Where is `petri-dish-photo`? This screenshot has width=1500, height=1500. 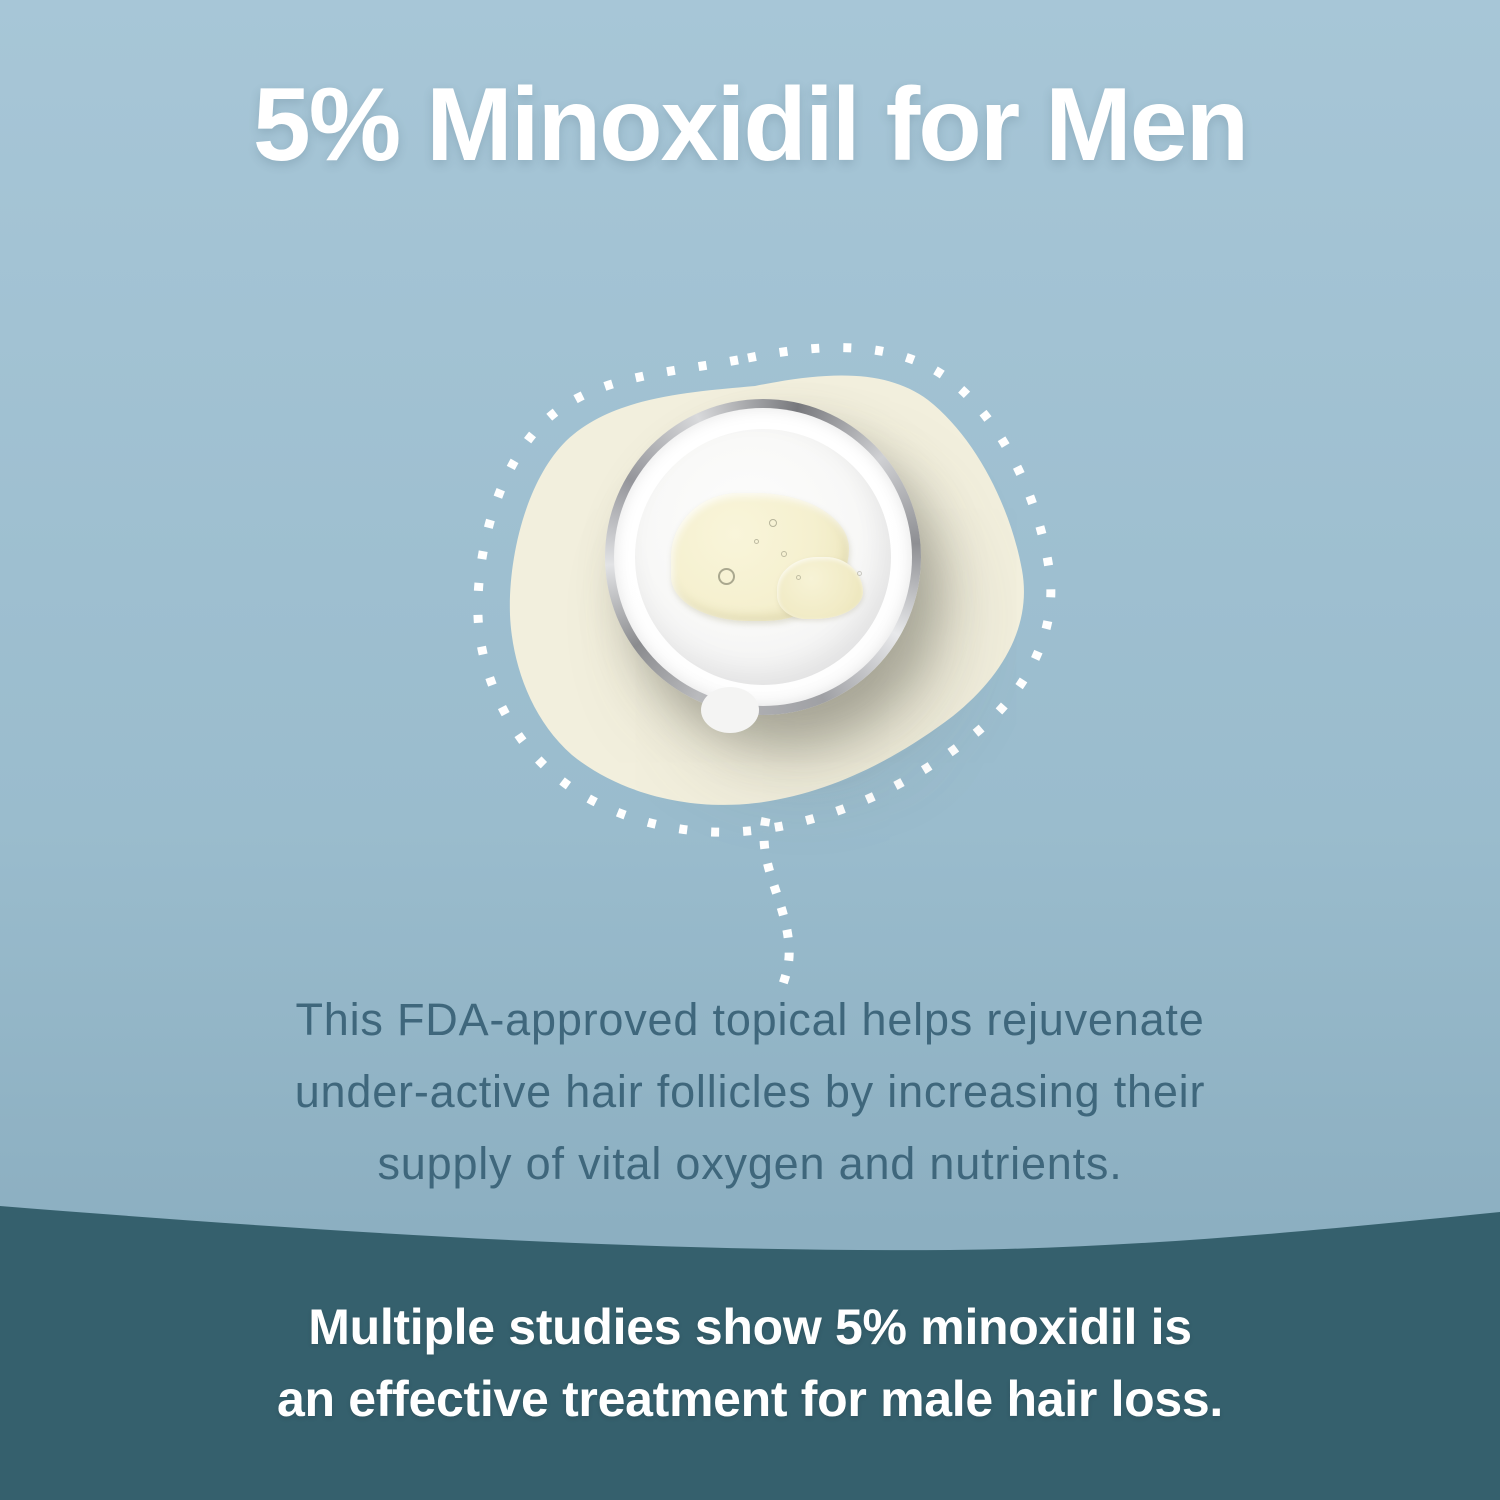
petri-dish-photo is located at coordinates (763, 566).